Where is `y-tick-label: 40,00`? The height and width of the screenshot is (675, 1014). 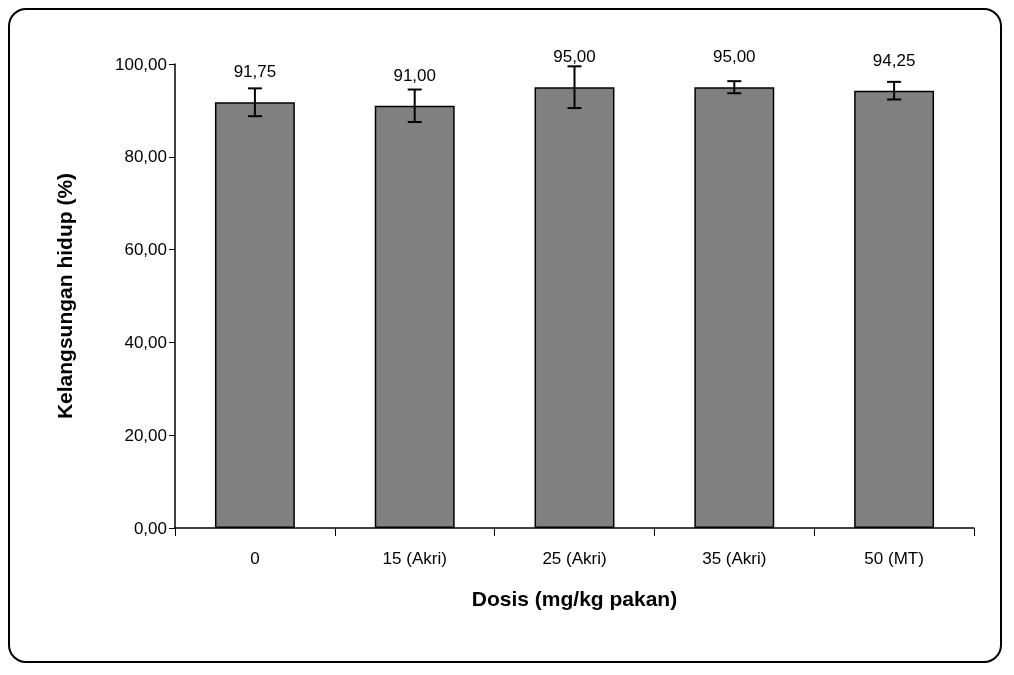 y-tick-label: 40,00 is located at coordinates (145, 342).